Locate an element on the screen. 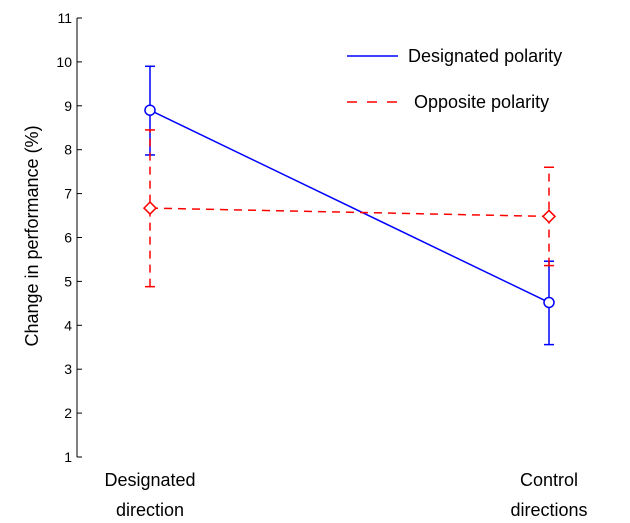 Image resolution: width=630 pixels, height=523 pixels. y-tick-label-7: 7 is located at coordinates (68, 194).